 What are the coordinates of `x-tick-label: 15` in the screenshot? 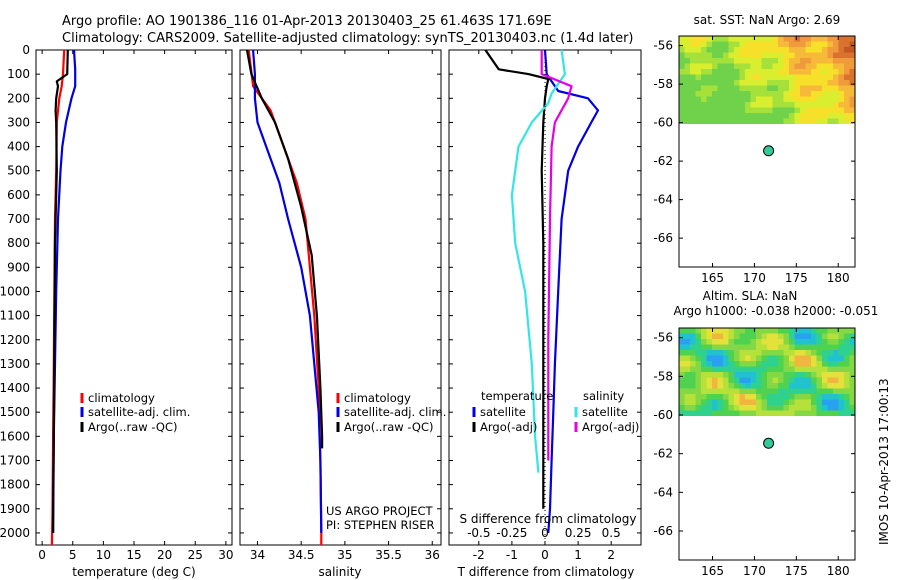 It's located at (133, 555).